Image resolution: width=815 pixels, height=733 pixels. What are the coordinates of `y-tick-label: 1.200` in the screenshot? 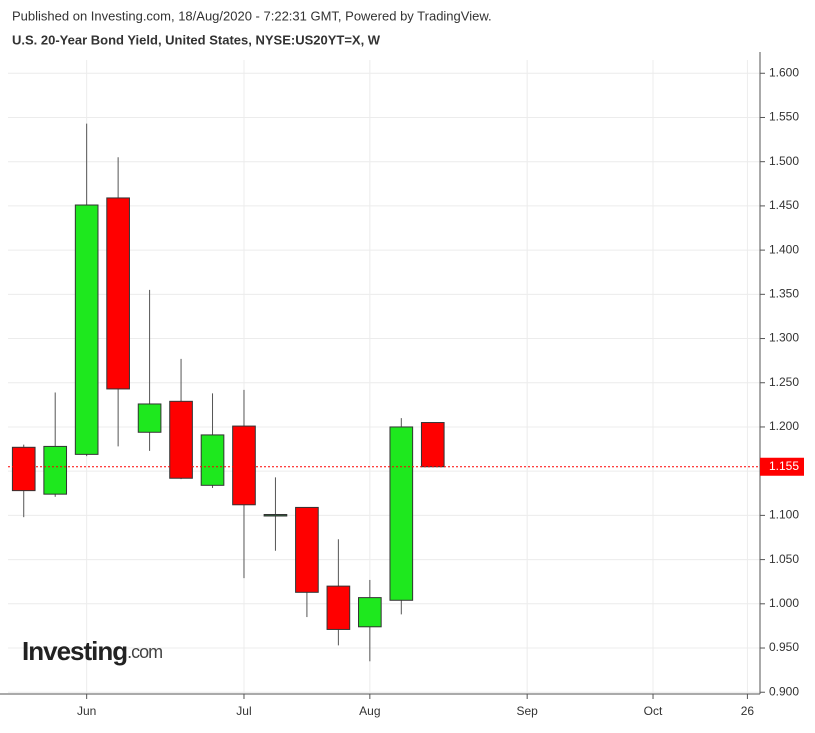 It's located at (784, 426).